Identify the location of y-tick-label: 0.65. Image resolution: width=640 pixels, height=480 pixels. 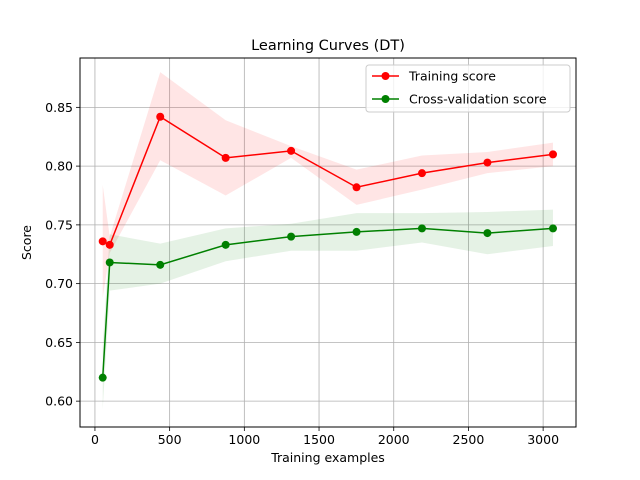
(59, 342).